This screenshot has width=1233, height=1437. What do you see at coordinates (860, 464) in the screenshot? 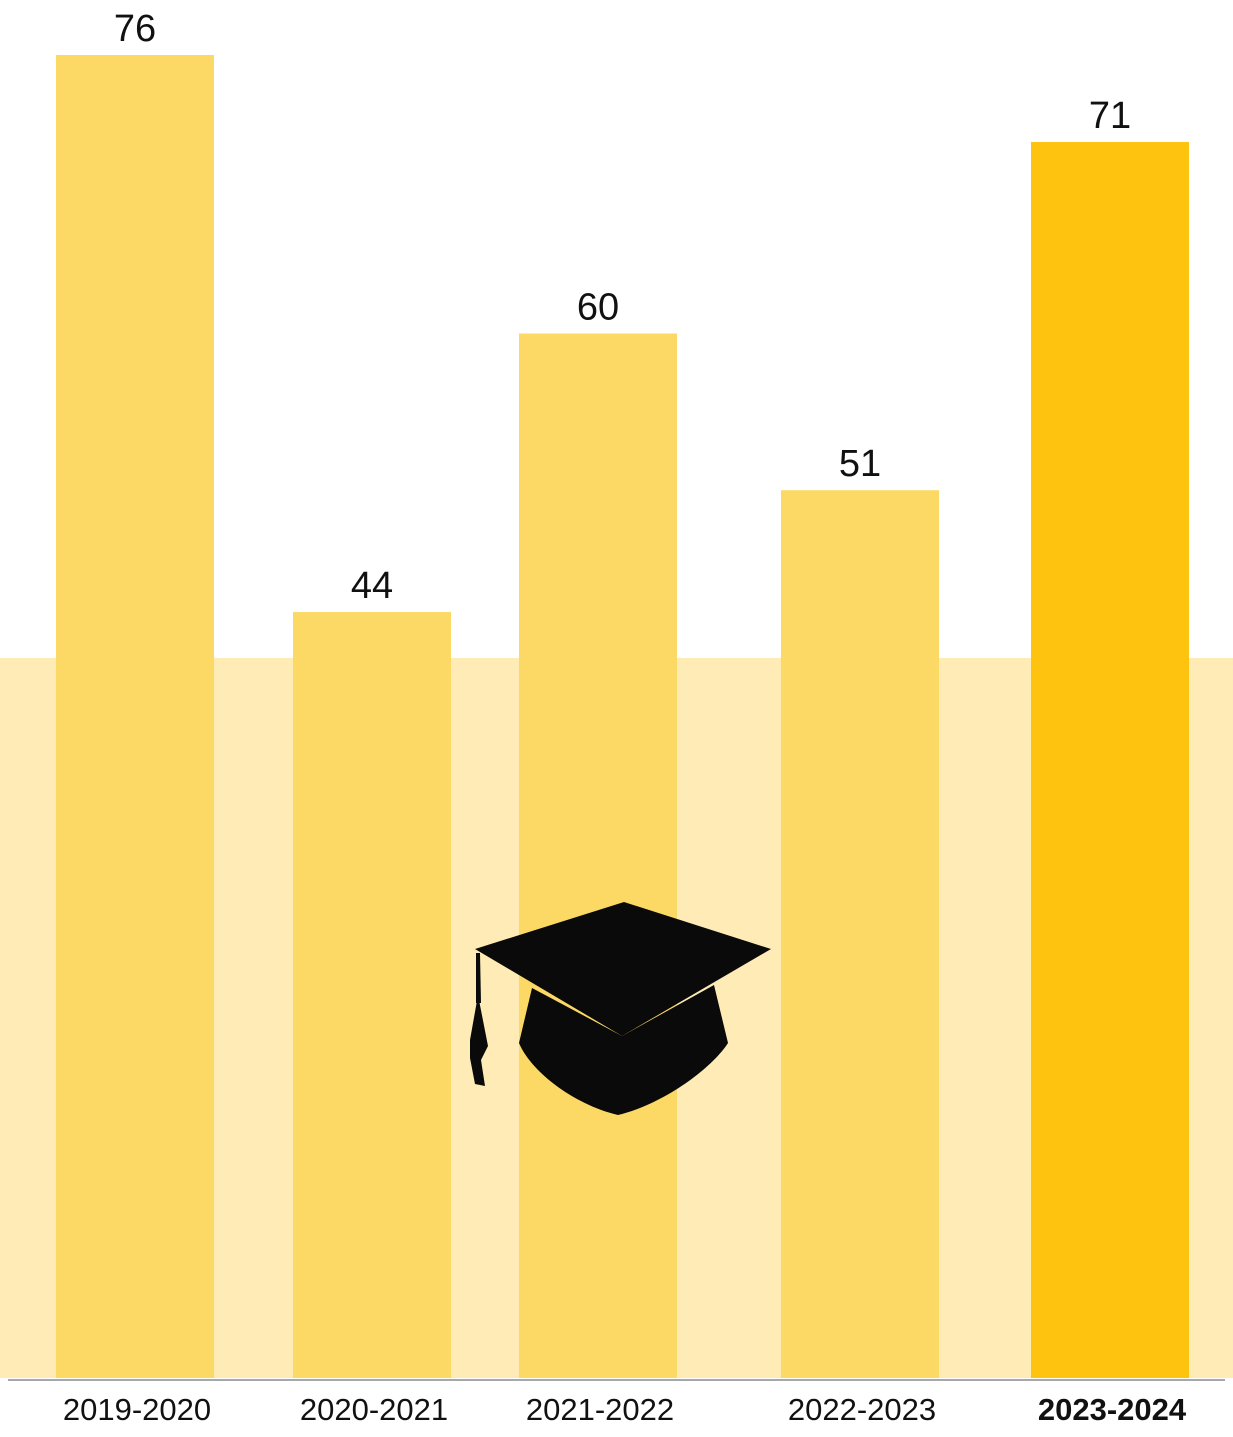
I see `value-label-2022-2023: 51` at bounding box center [860, 464].